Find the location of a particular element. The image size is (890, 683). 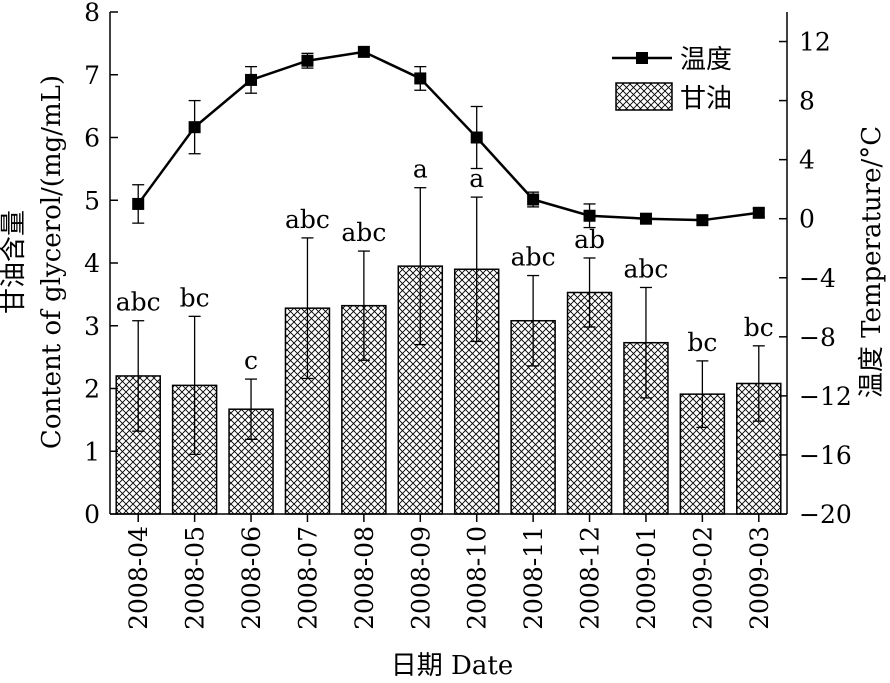

x-tick-label-2008-12: 2008-12 is located at coordinates (590, 578).